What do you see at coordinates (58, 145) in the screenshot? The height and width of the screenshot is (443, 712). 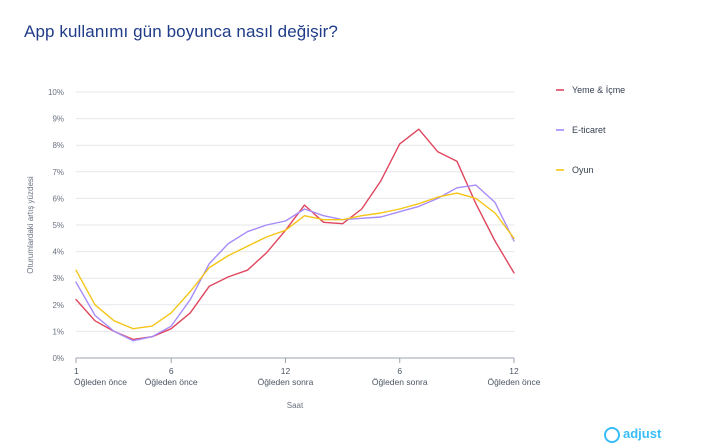 I see `y-tick-label: 8%` at bounding box center [58, 145].